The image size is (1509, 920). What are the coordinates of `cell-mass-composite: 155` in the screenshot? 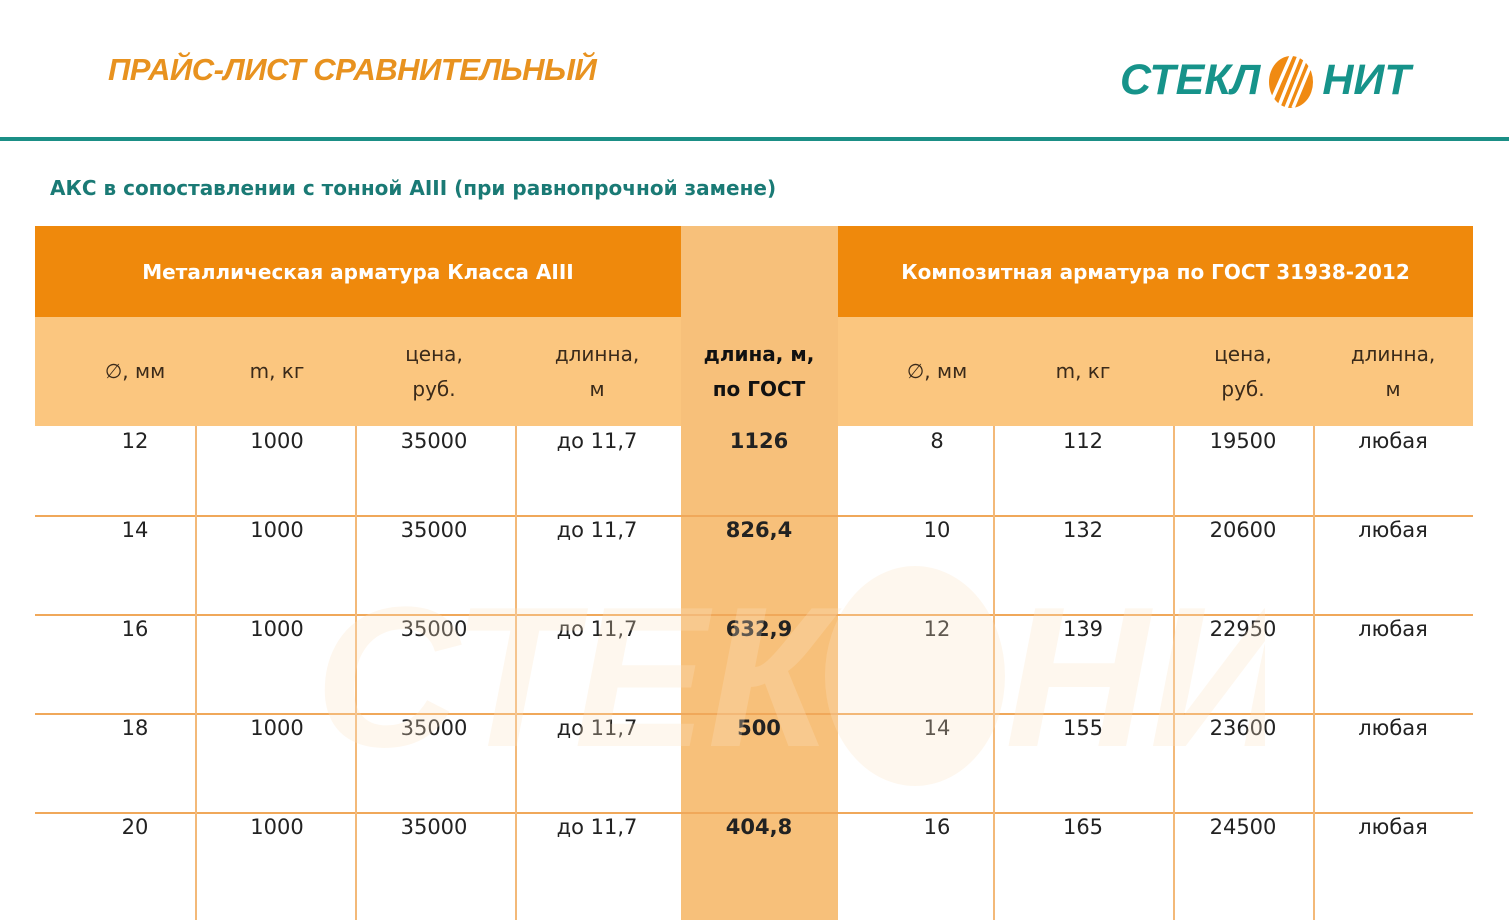 It's located at (1083, 728).